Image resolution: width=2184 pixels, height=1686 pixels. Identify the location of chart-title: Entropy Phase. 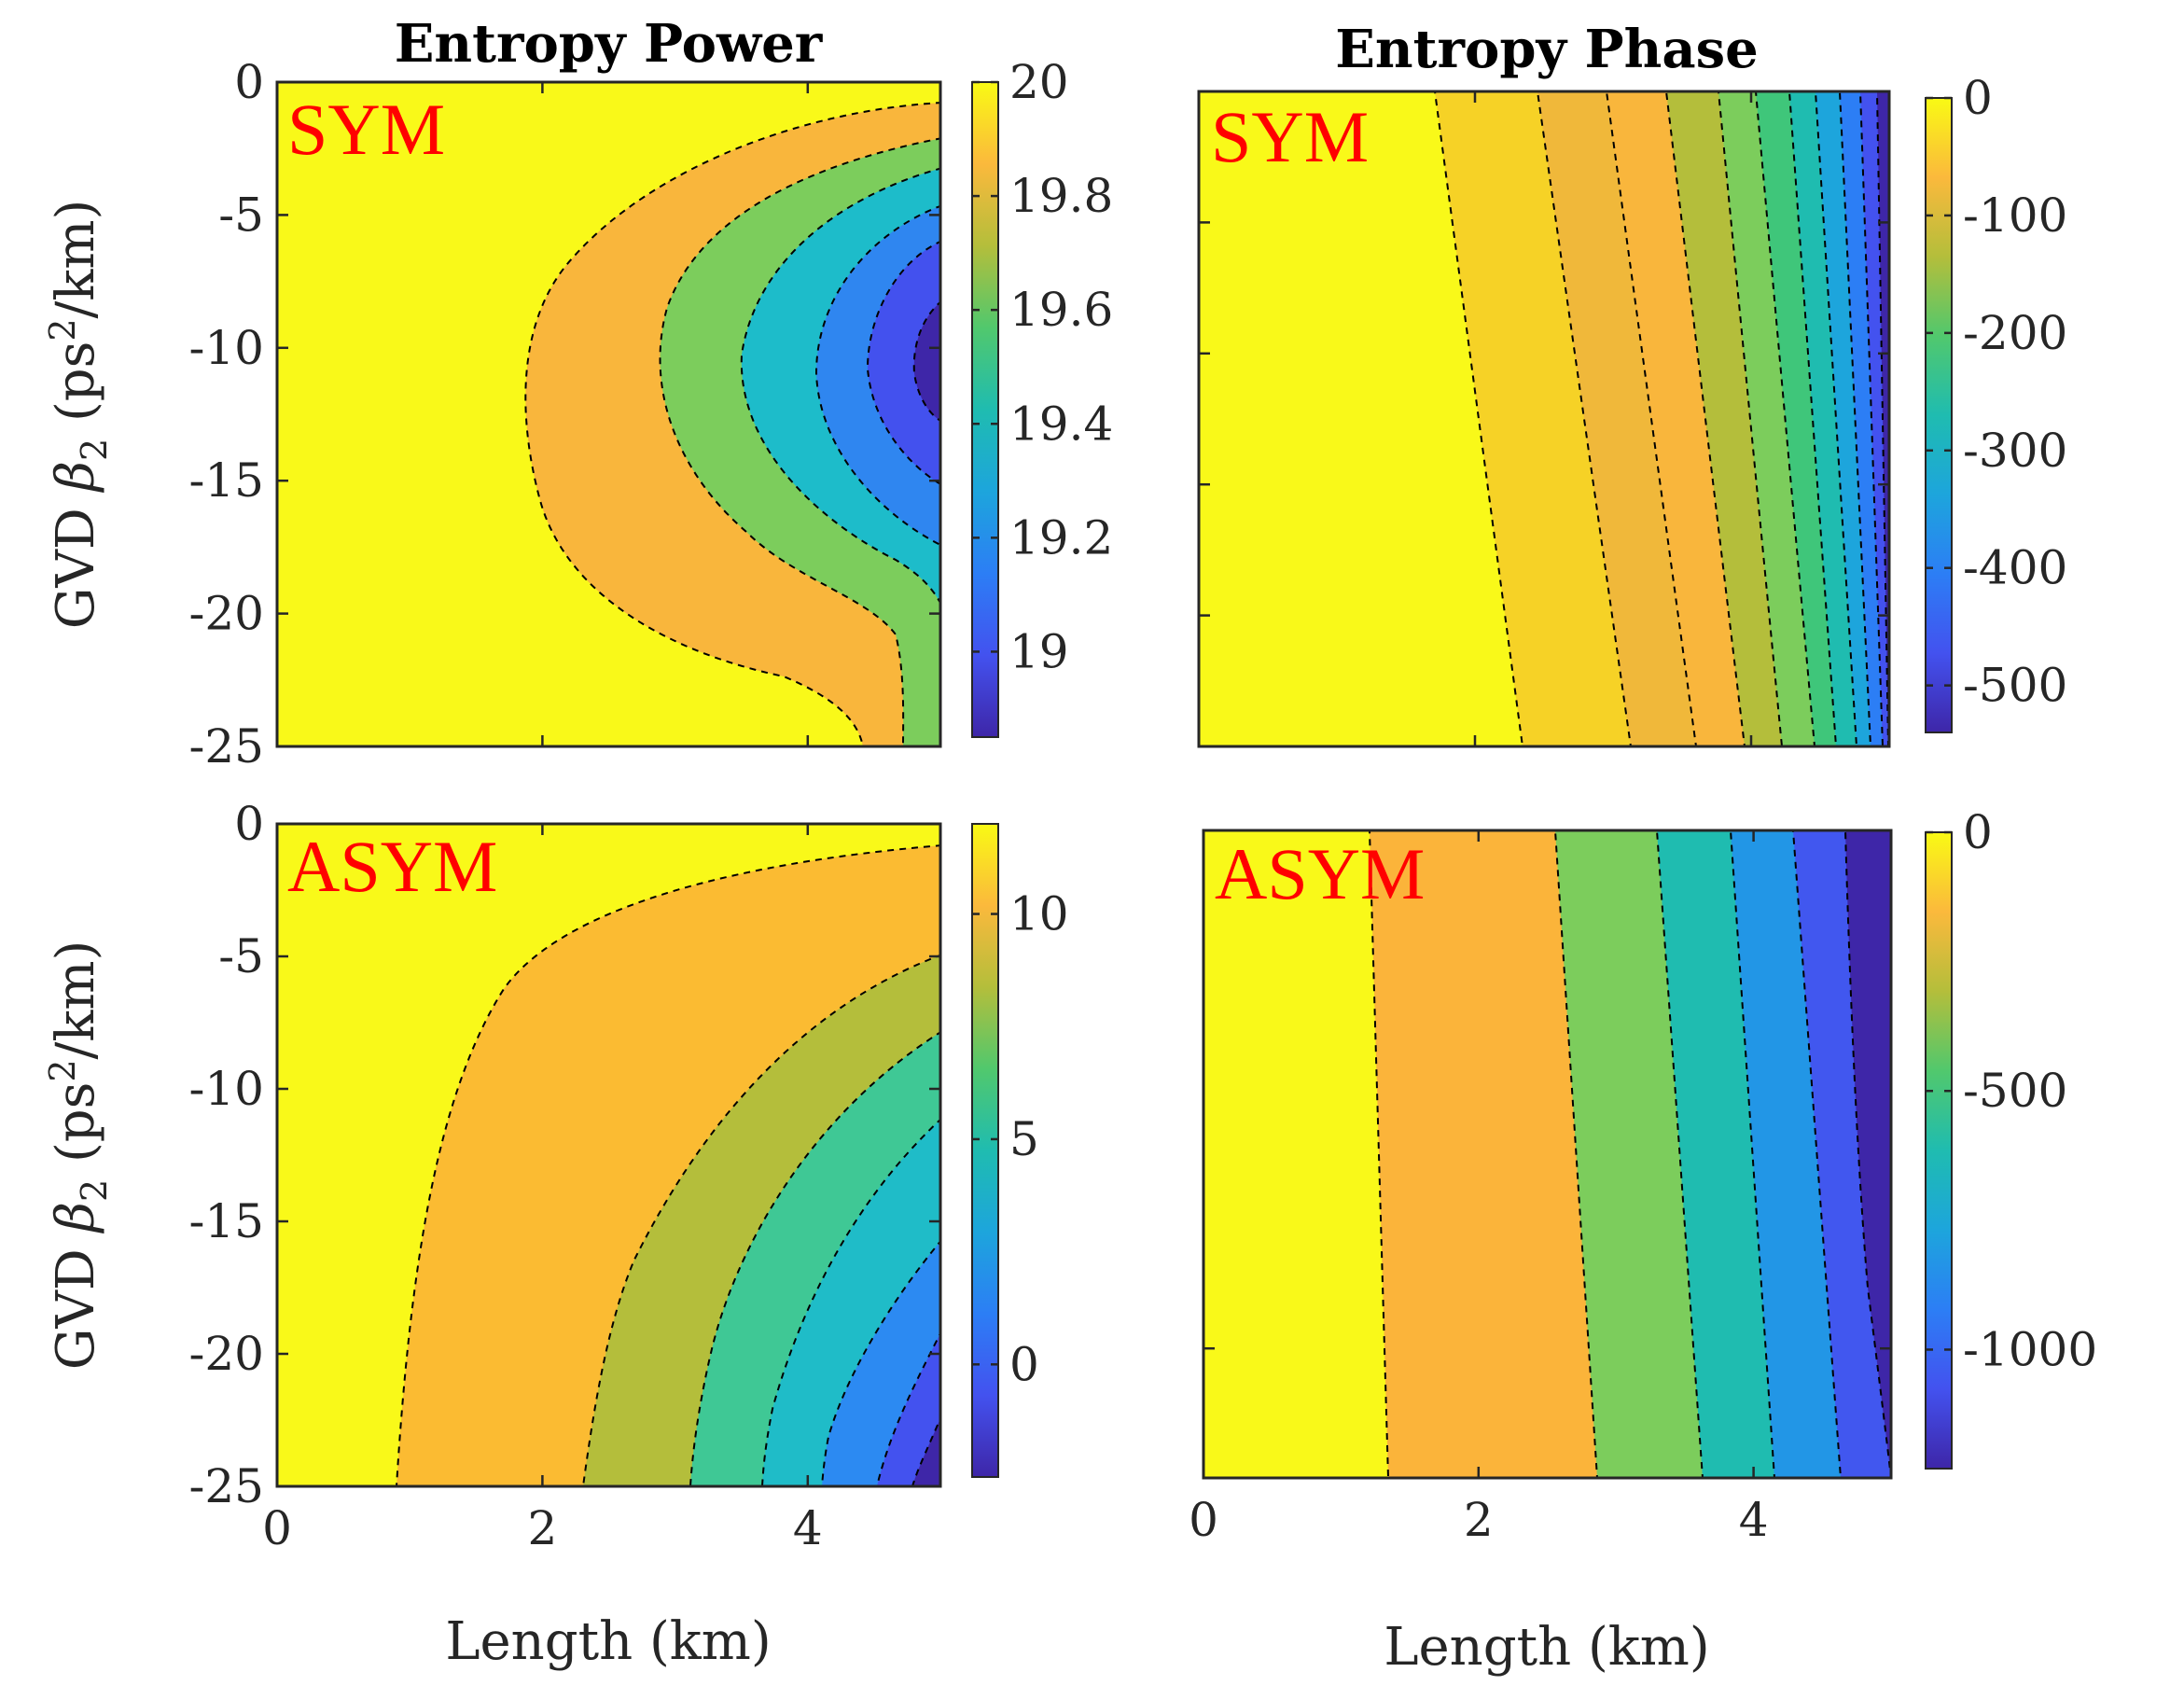
(1547, 49).